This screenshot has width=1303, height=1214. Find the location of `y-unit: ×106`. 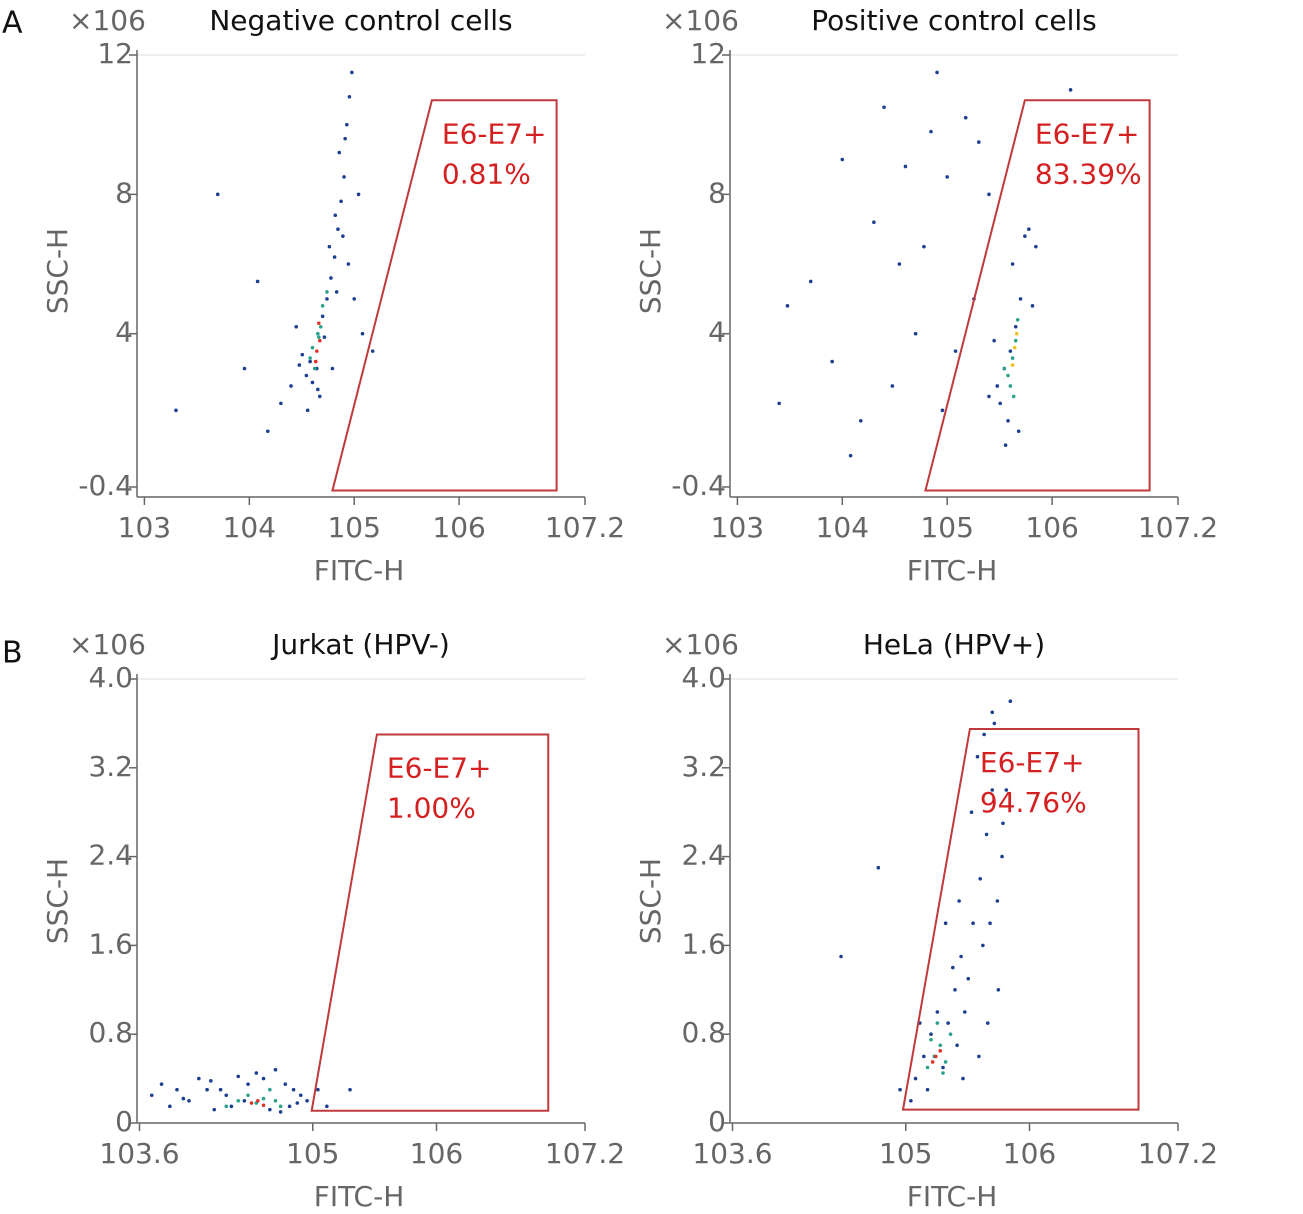

y-unit: ×106 is located at coordinates (700, 20).